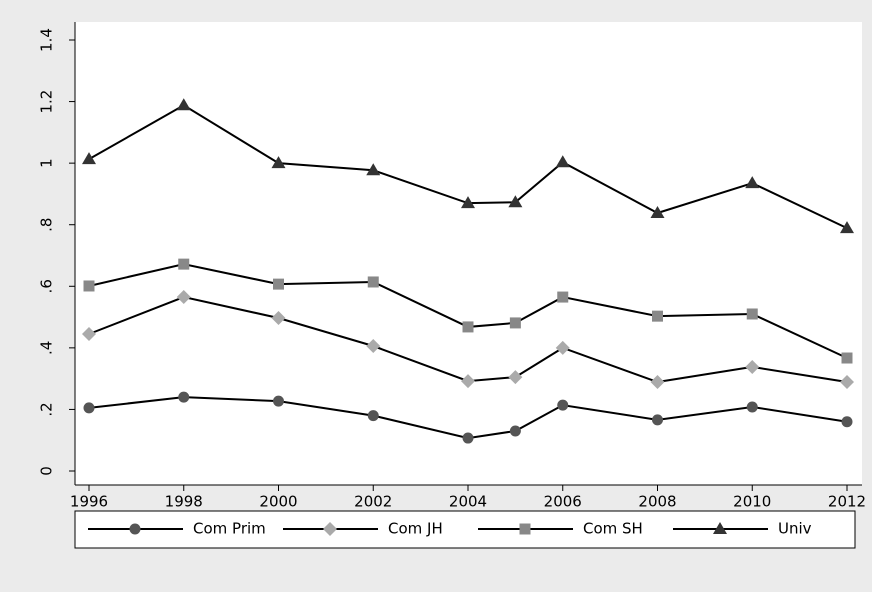 Image resolution: width=872 pixels, height=592 pixels. I want to click on x-tick-label: 2002, so click(373, 502).